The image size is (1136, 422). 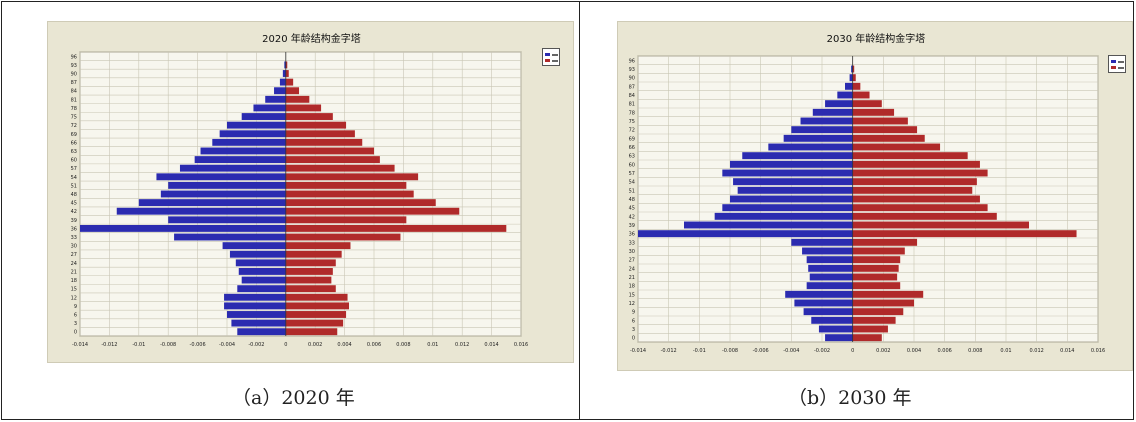 What do you see at coordinates (74, 135) in the screenshot?
I see `y-tick-label: 69` at bounding box center [74, 135].